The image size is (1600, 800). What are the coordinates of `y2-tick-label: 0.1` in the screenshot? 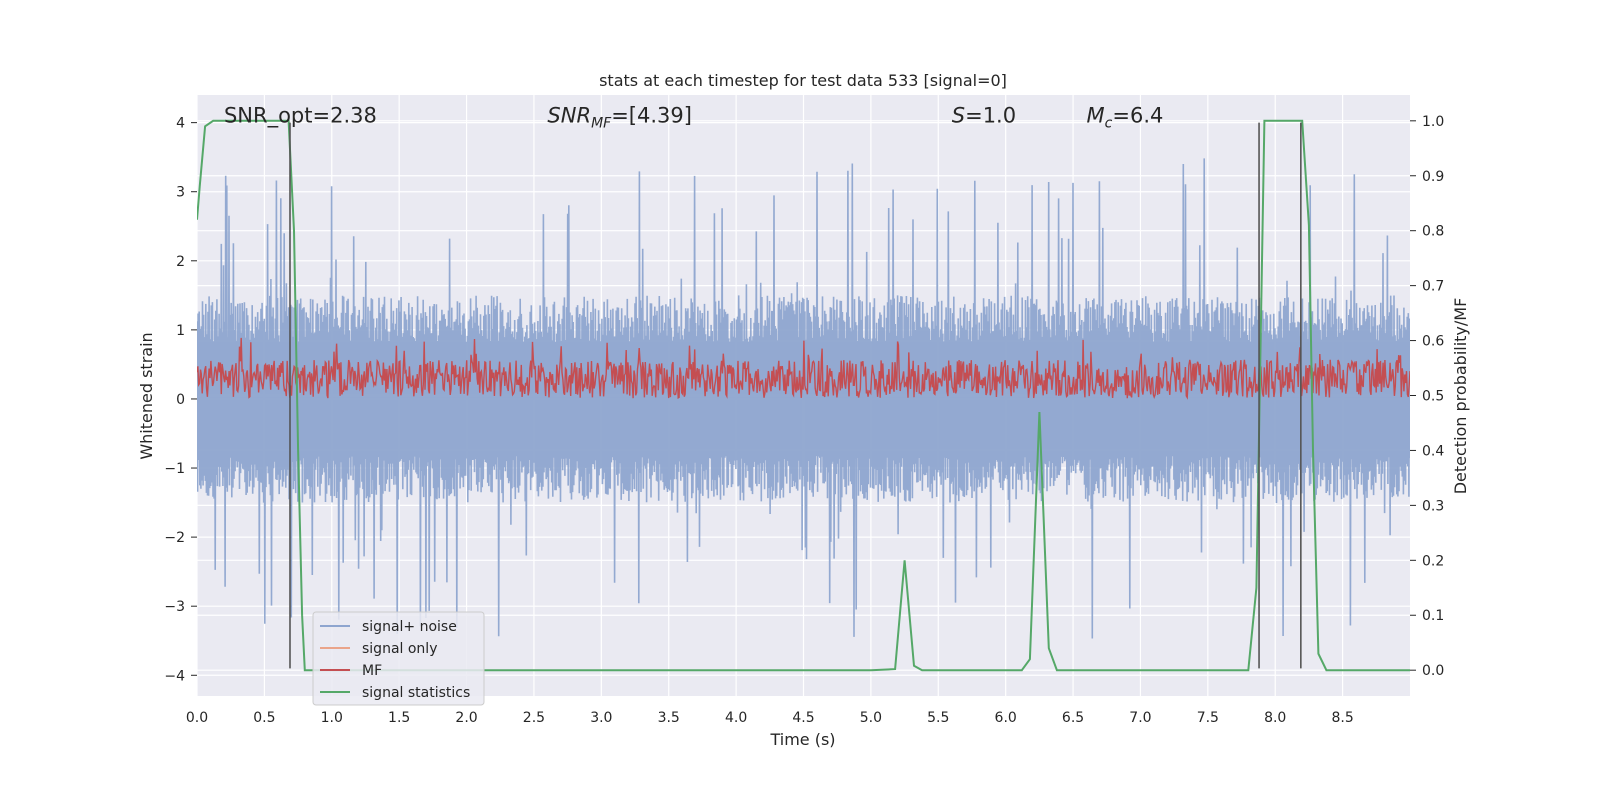 It's located at (1433, 616).